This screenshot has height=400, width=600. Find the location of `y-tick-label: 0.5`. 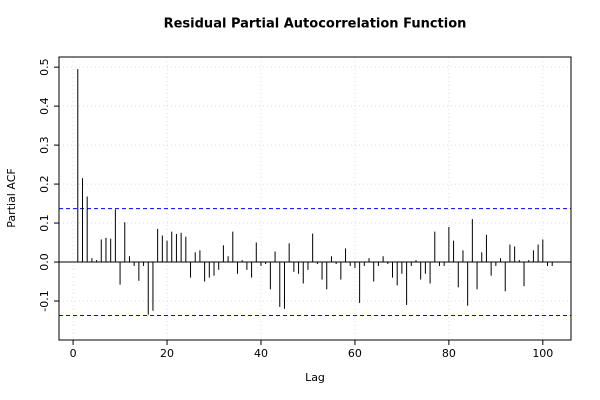

y-tick-label: 0.5 is located at coordinates (44, 67).